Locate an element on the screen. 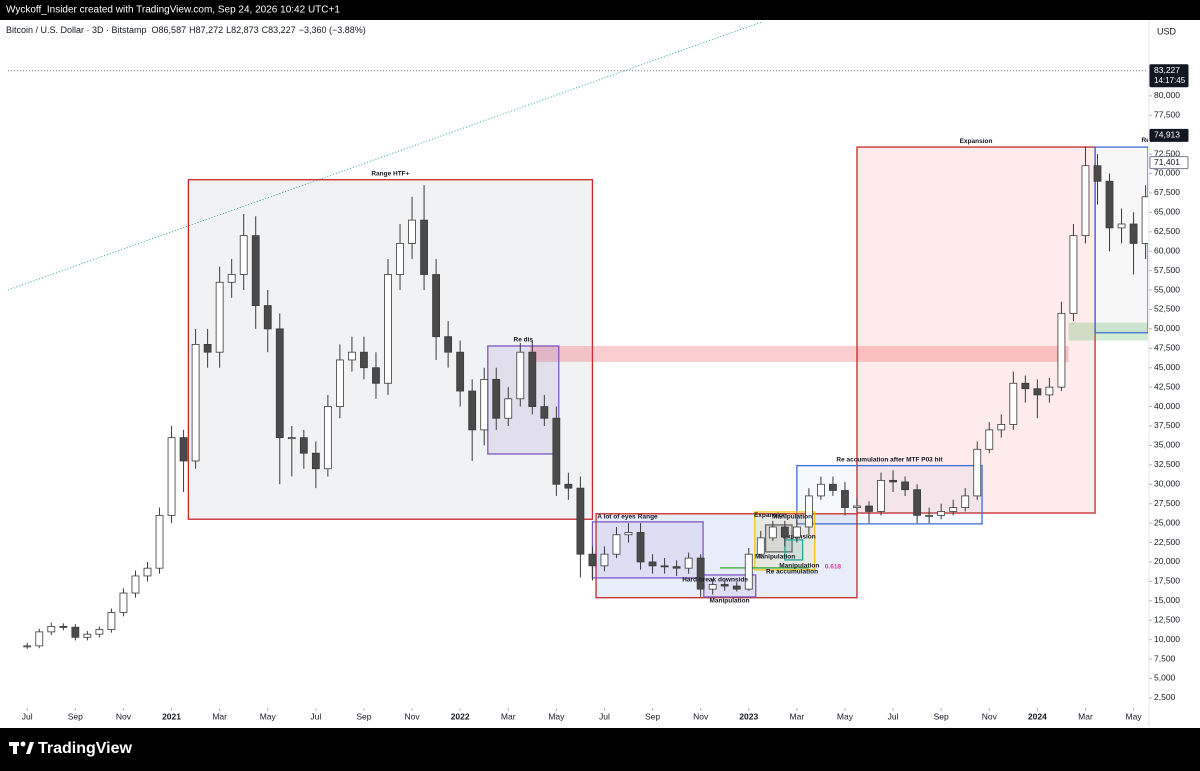 This screenshot has height=771, width=1200. x-tick-label: 2024 is located at coordinates (1037, 716).